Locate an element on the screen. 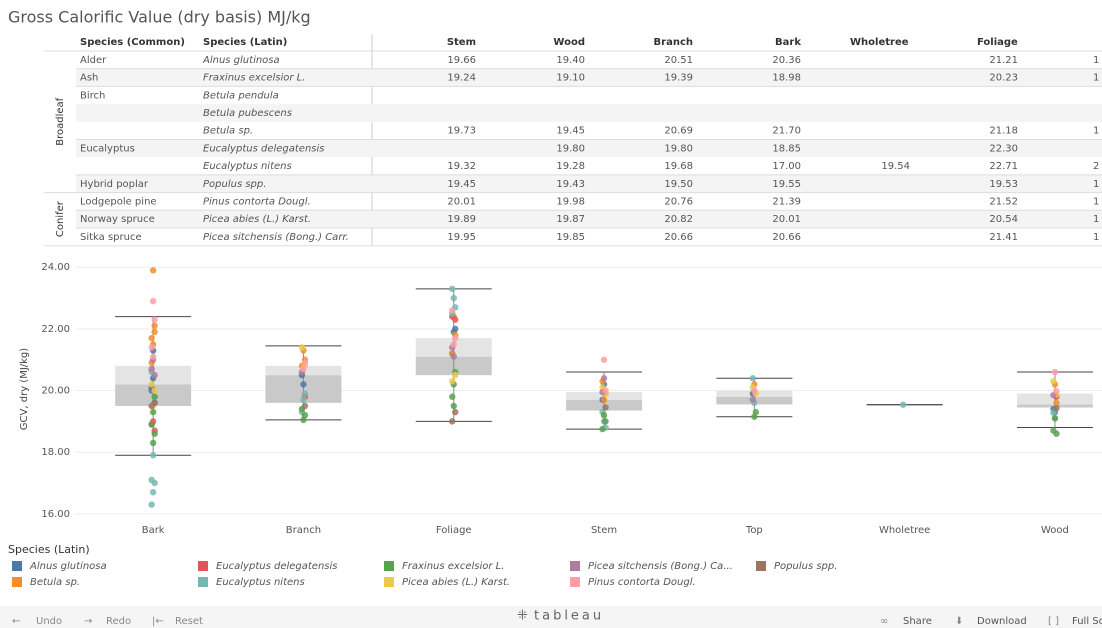  table-cell: 19.87 is located at coordinates (570, 219).